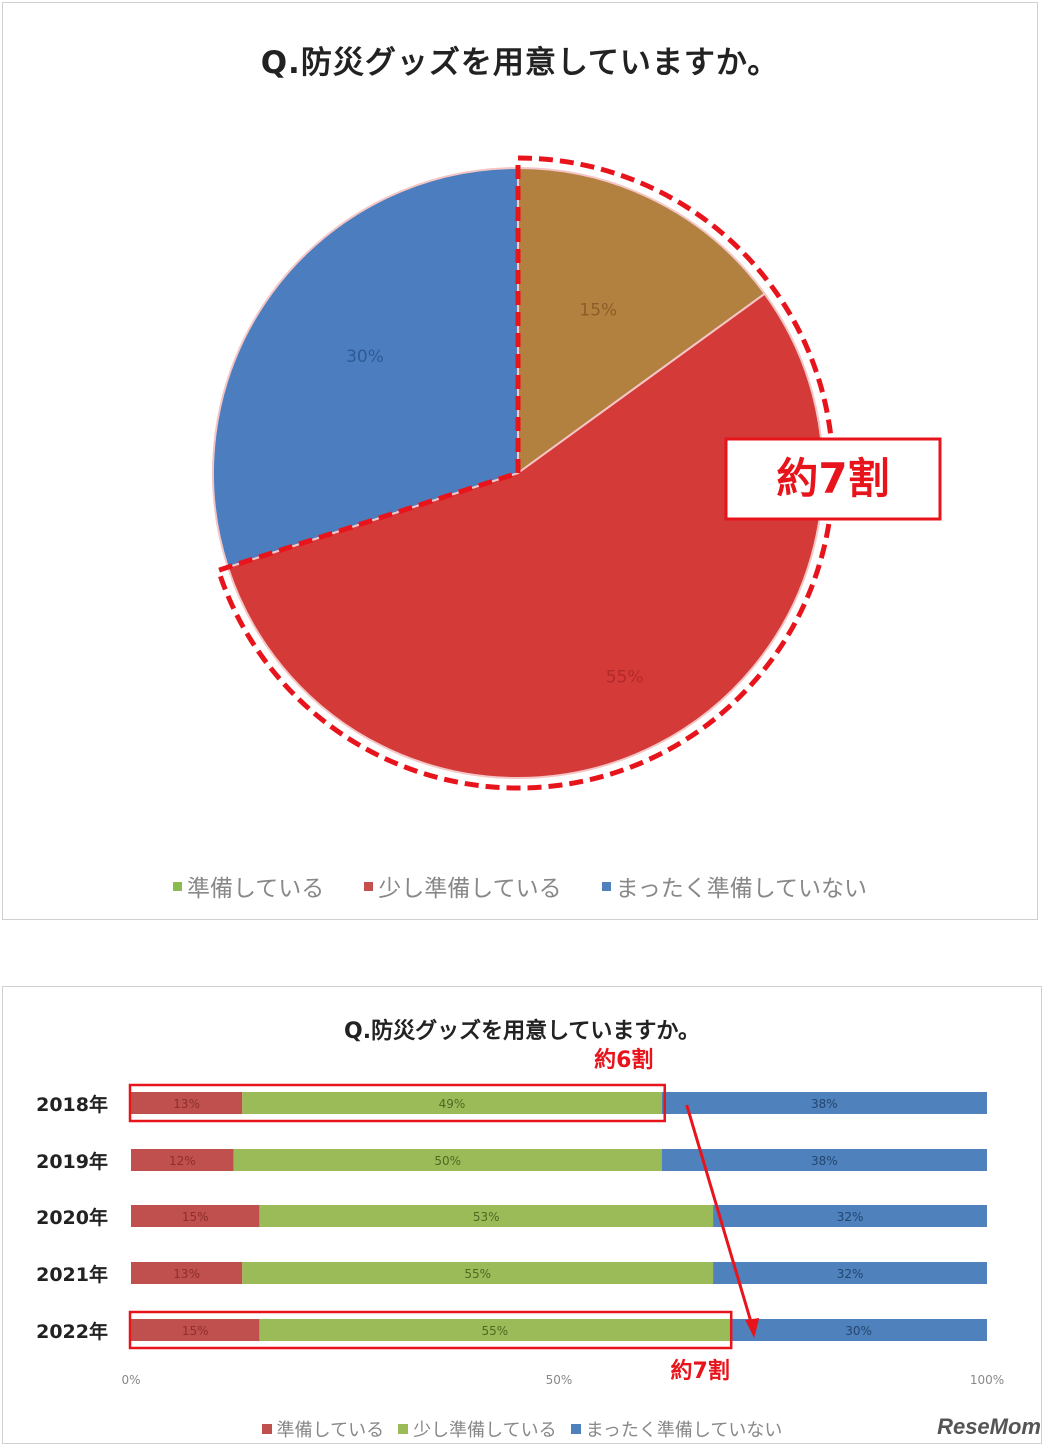 This screenshot has width=1049, height=1448. I want to click on bar-chart-title: Q.防災グッズを用意していますか。, so click(522, 1031).